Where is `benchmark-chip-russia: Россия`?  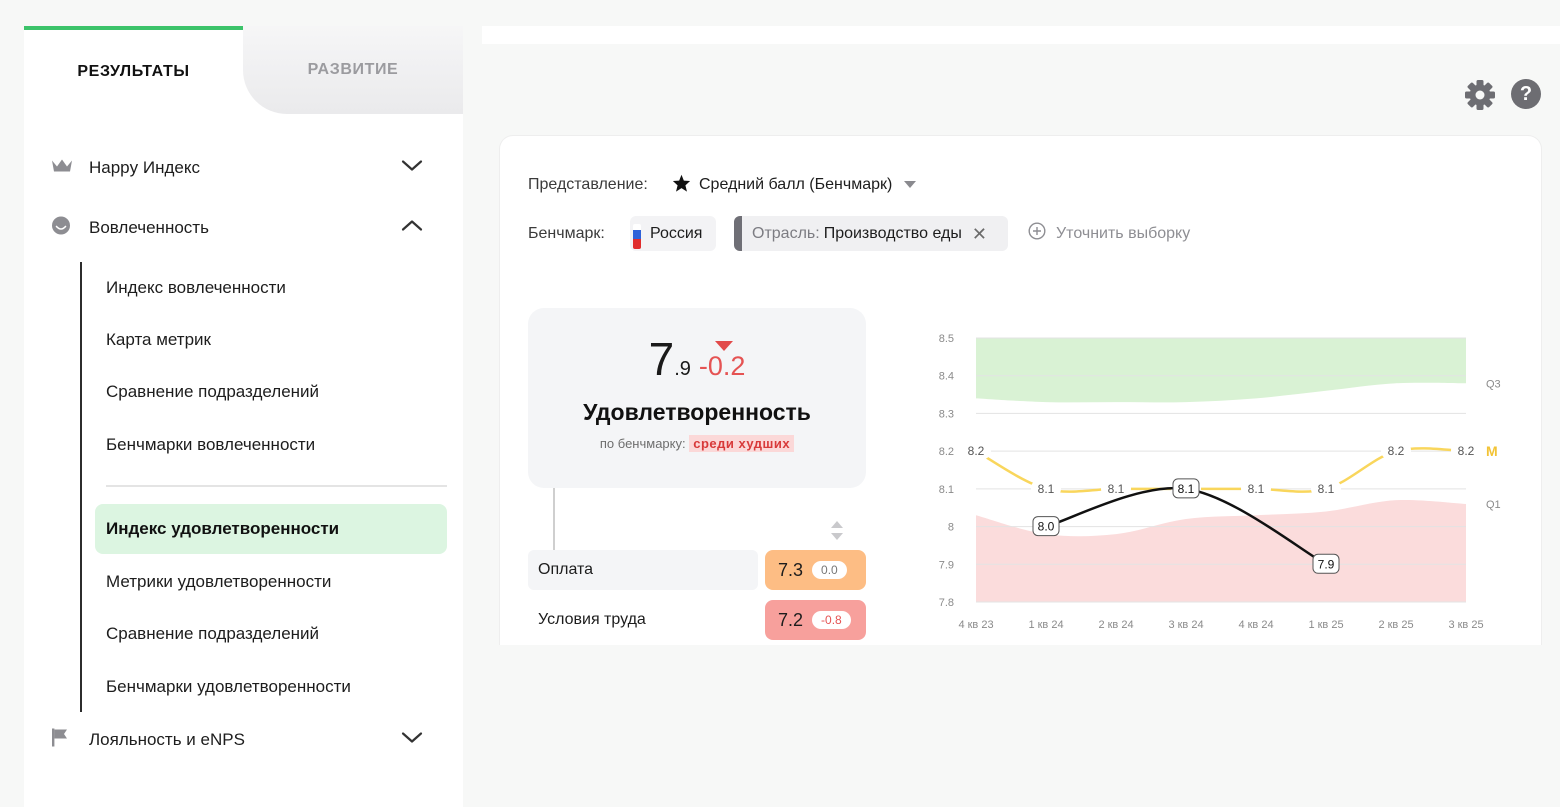
benchmark-chip-russia: Россия is located at coordinates (673, 233).